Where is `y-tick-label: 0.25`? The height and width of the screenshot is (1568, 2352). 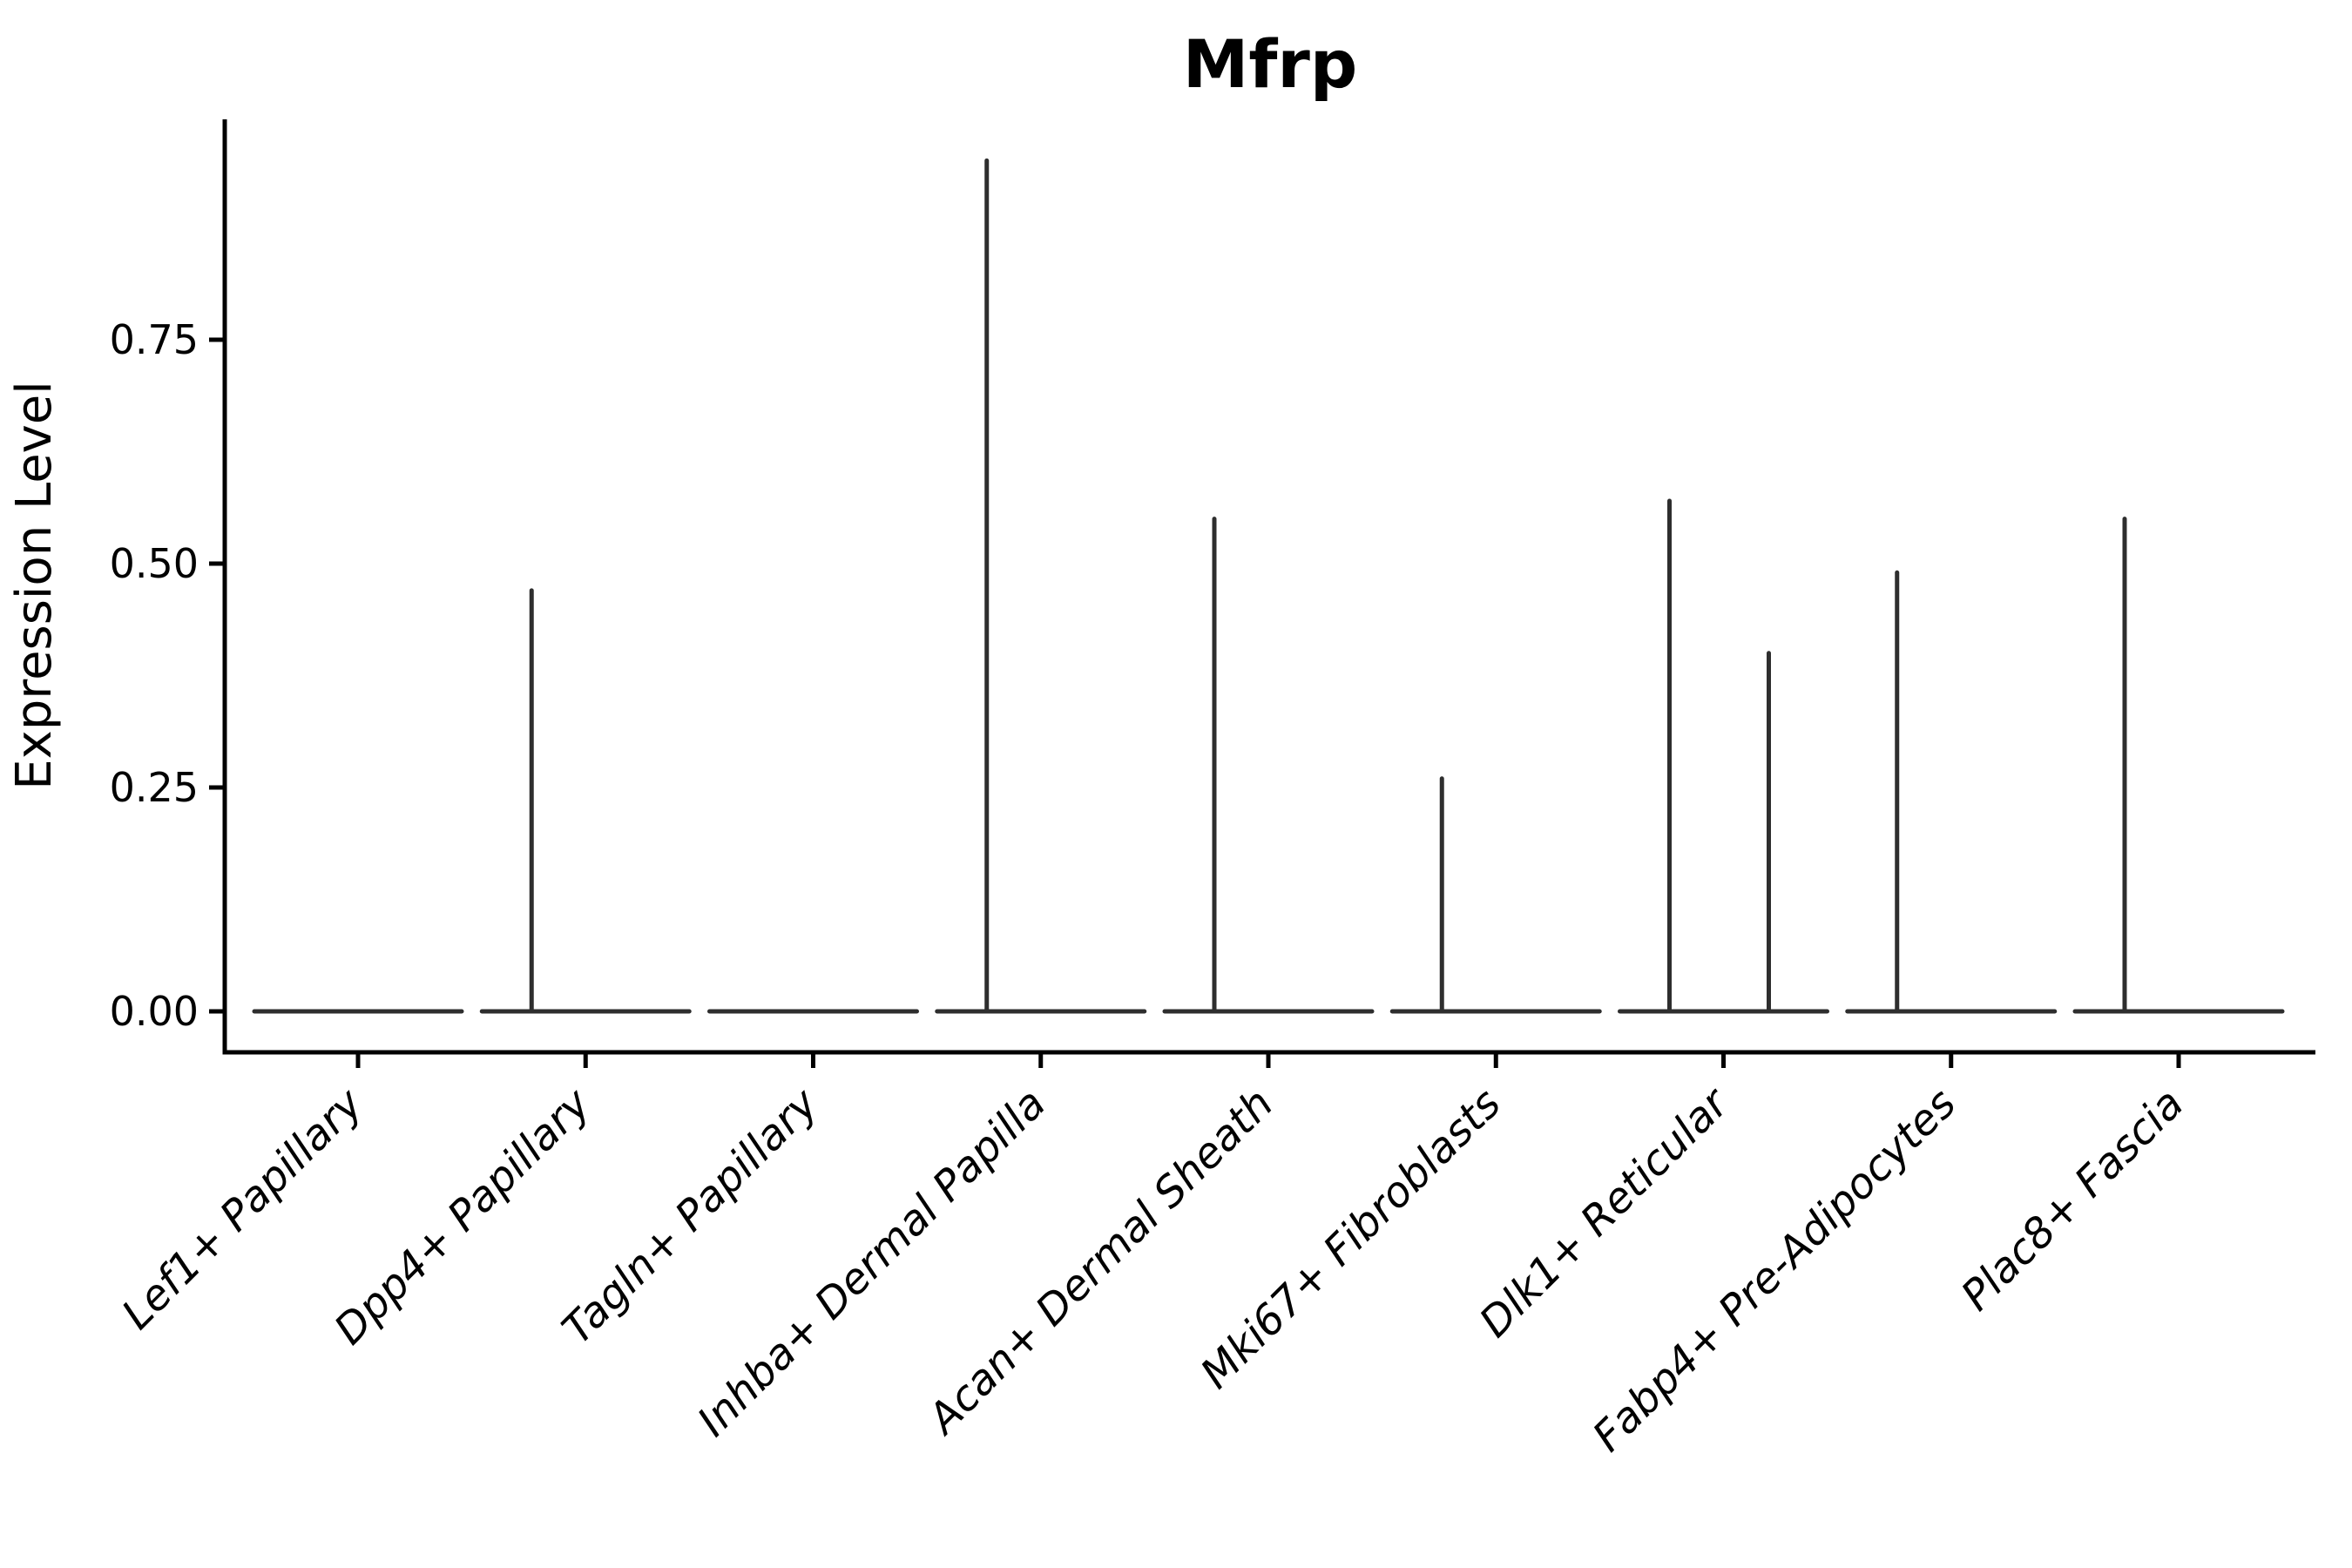 y-tick-label: 0.25 is located at coordinates (154, 787).